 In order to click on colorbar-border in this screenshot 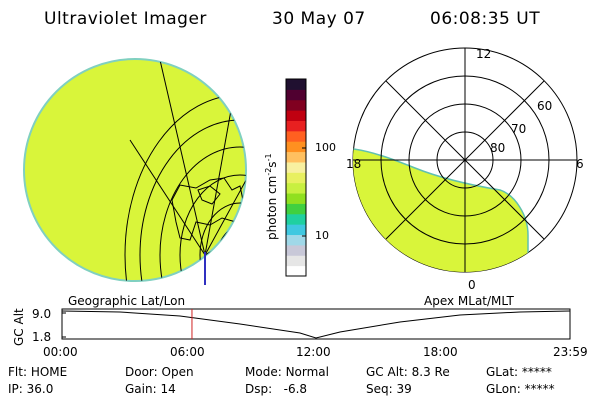, I will do `click(296, 177)`.